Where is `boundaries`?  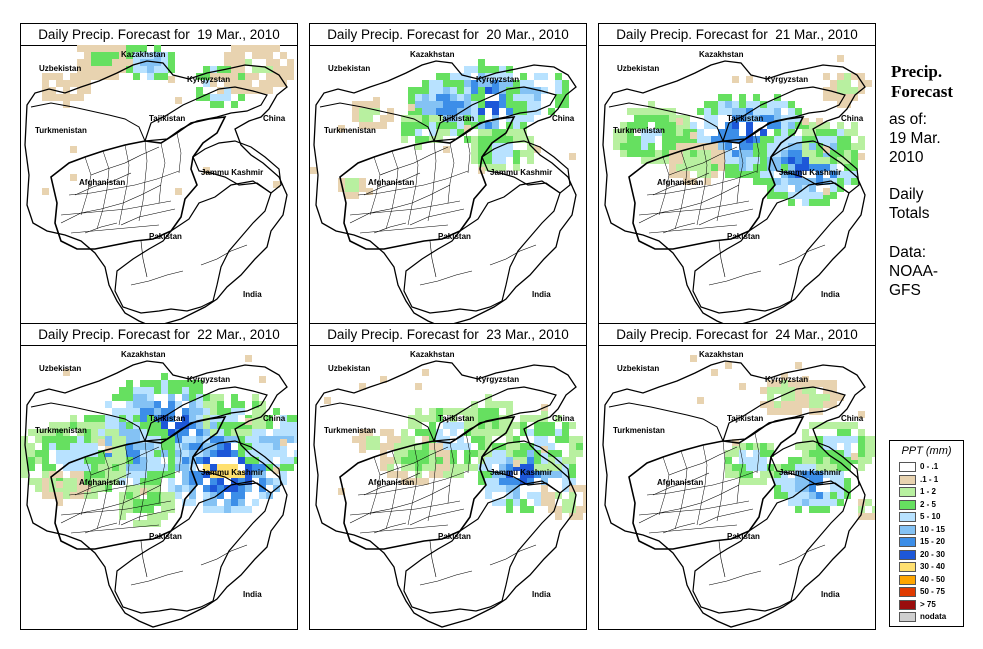 boundaries is located at coordinates (445, 494).